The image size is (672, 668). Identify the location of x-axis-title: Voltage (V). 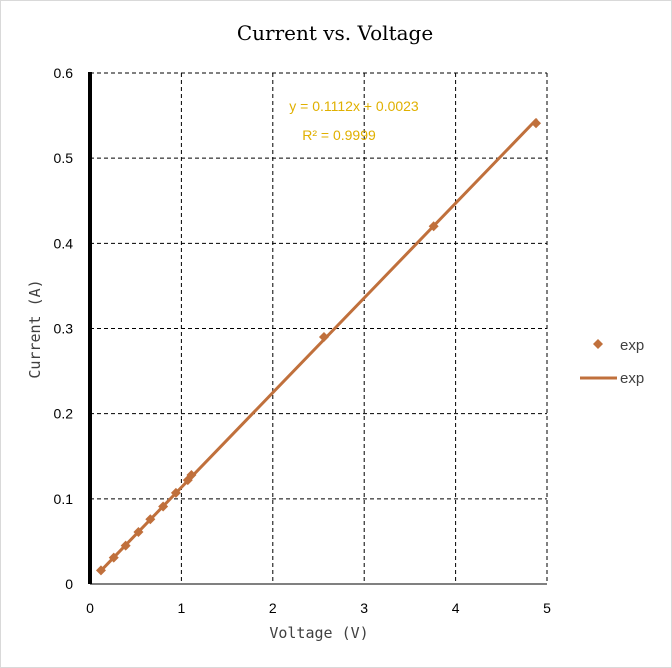
(318, 633).